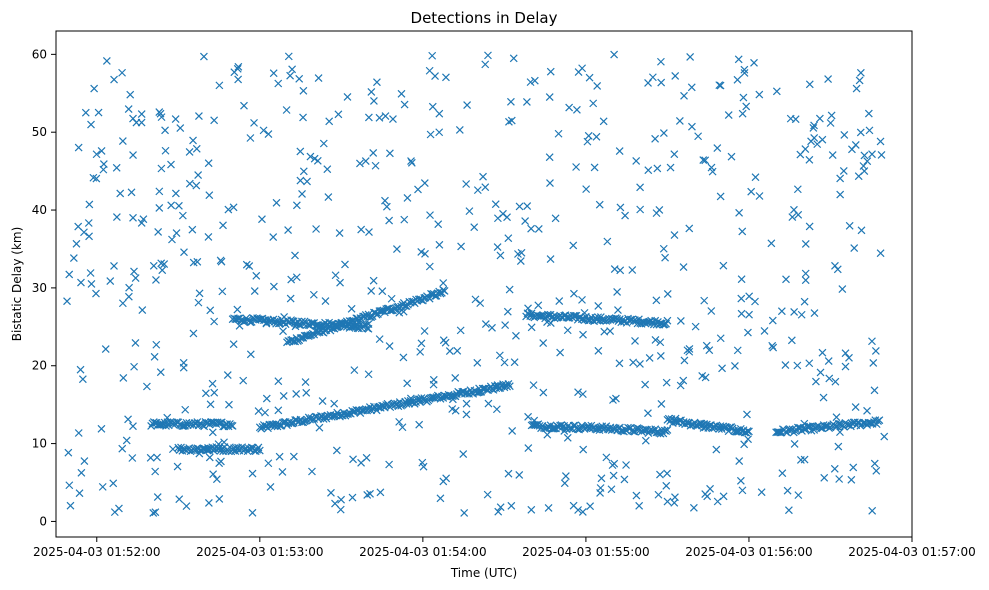 The image size is (989, 590). I want to click on x-tick-label: 2025-04-03 01:53:00, so click(259, 552).